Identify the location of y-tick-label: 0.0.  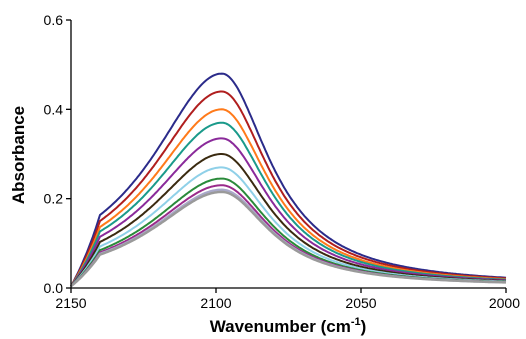
(54, 288).